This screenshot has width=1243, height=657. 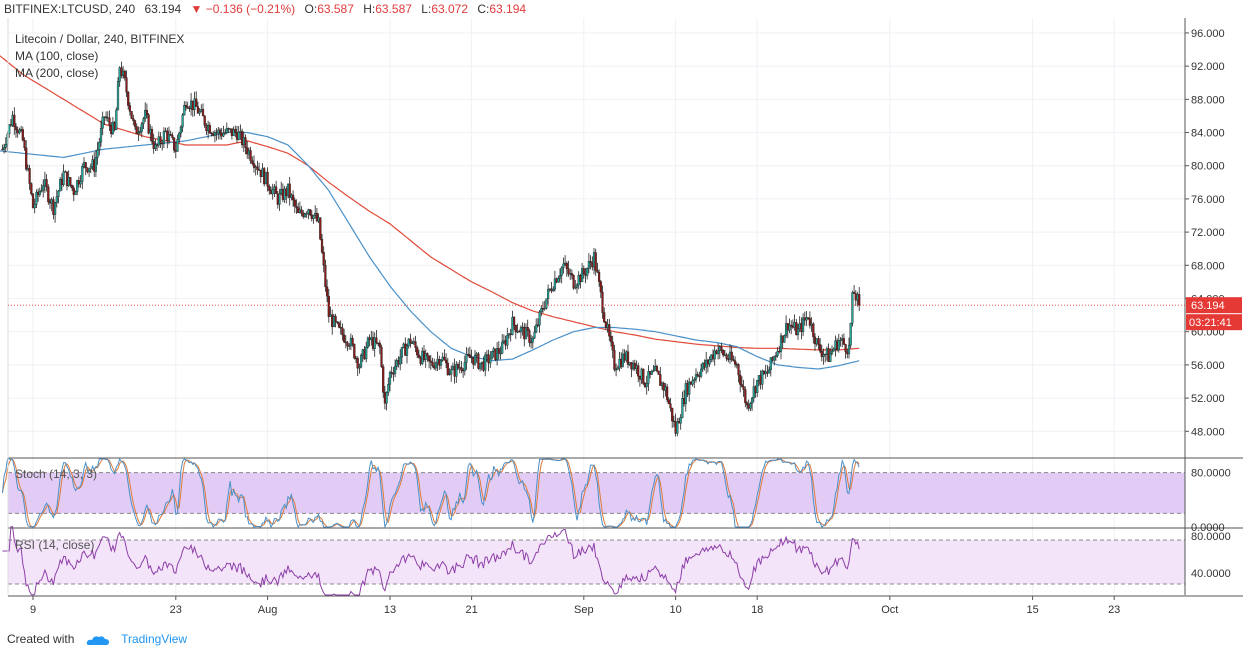 What do you see at coordinates (471, 610) in the screenshot?
I see `time-tick-label: 21` at bounding box center [471, 610].